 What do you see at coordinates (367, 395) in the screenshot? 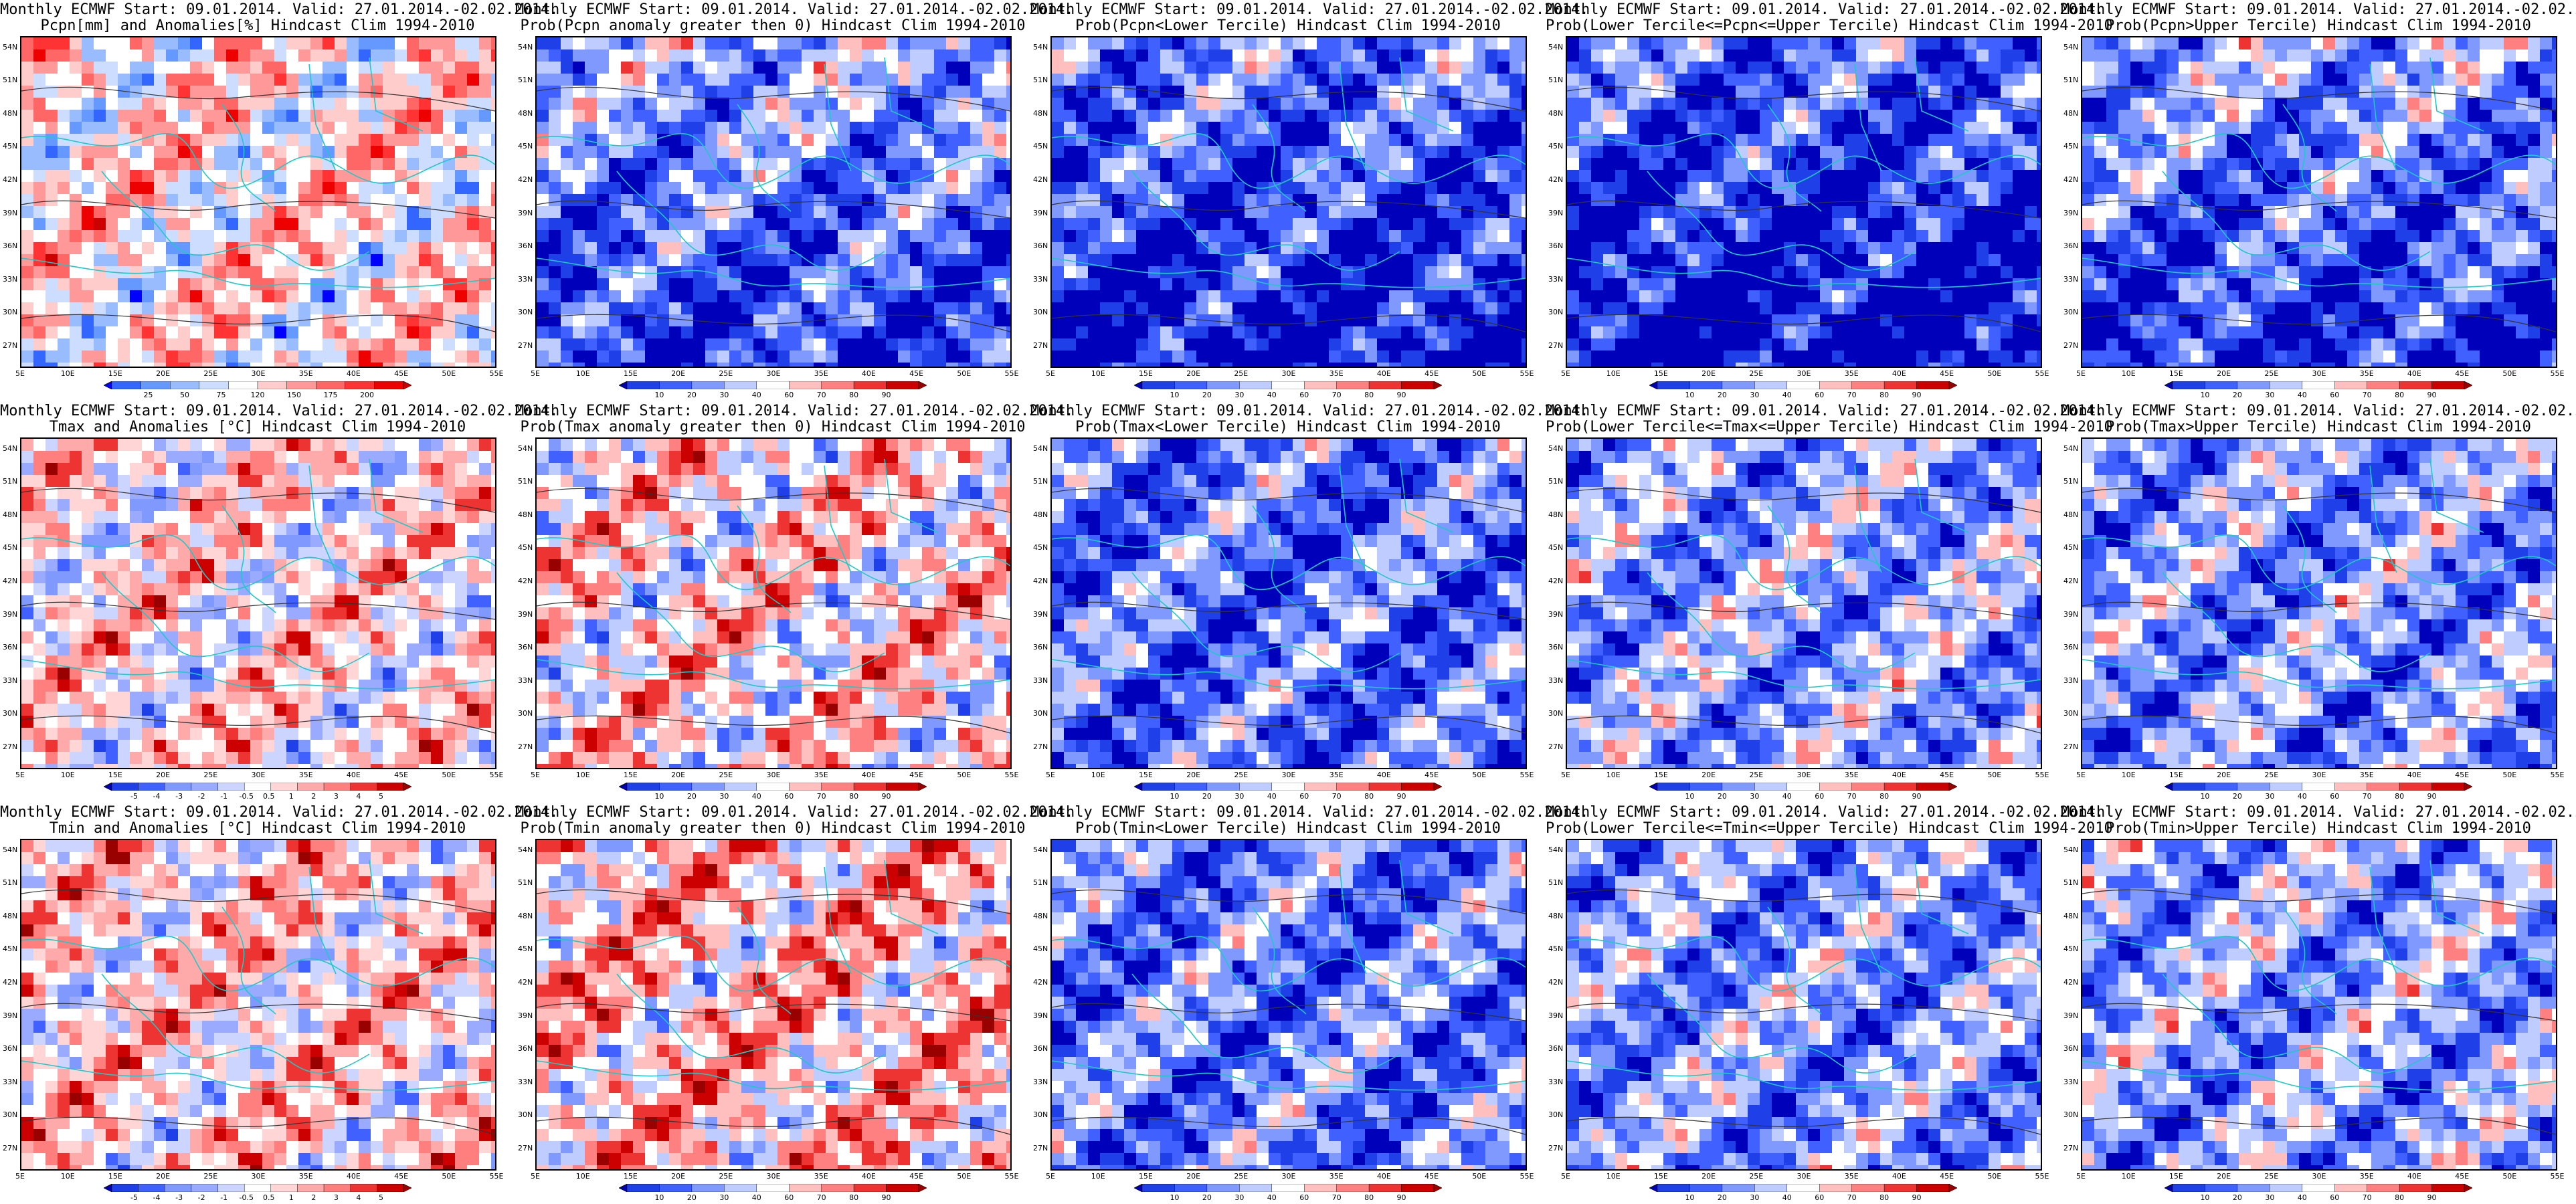
I see `colorbar-label: 200` at bounding box center [367, 395].